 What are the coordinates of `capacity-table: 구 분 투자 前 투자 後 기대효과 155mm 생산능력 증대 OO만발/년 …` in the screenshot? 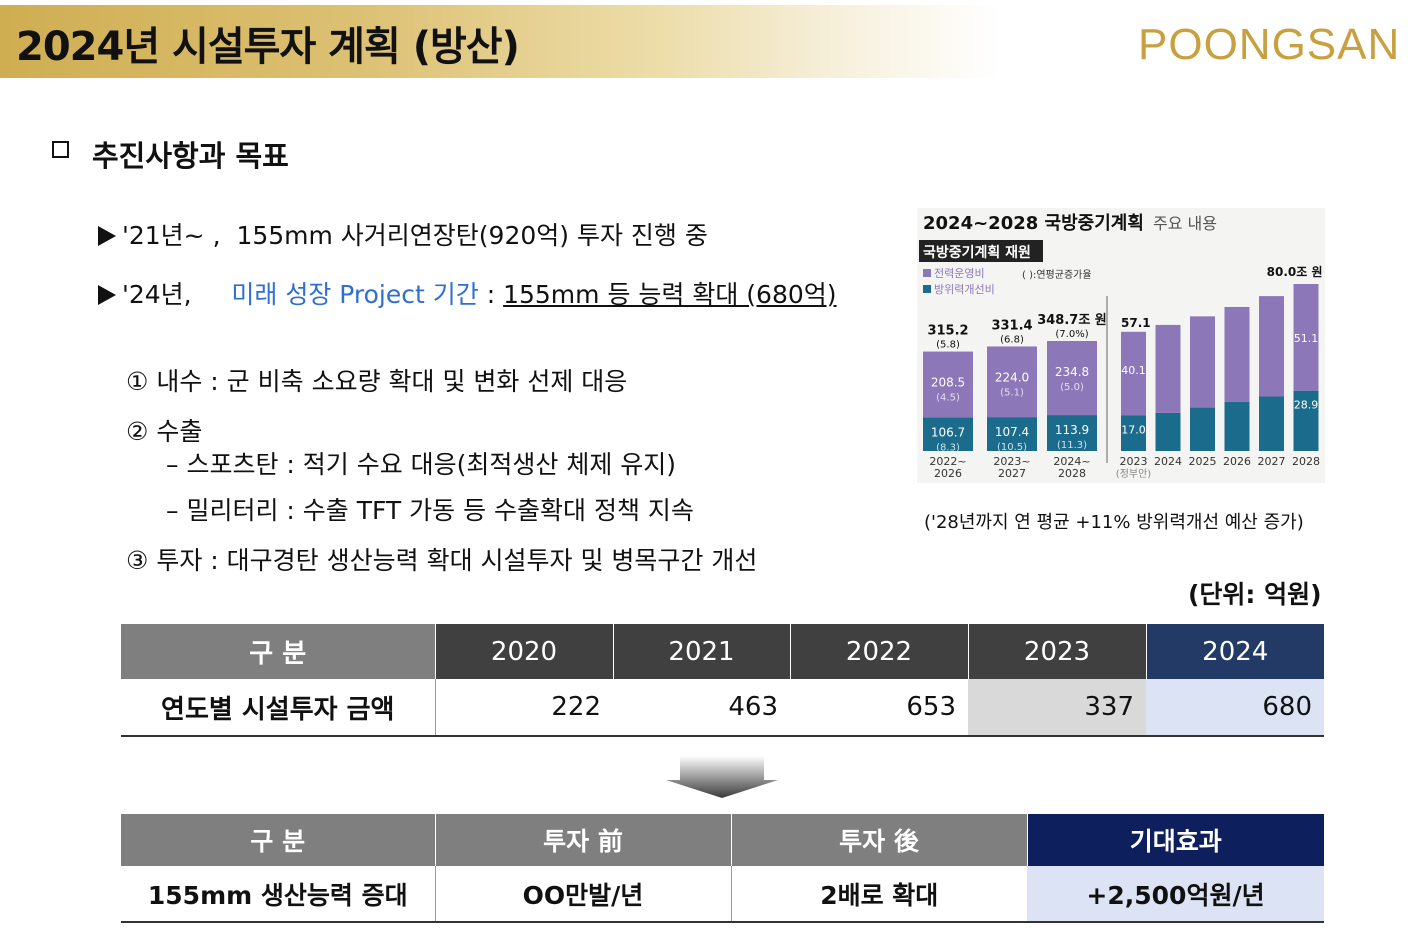 It's located at (722, 868).